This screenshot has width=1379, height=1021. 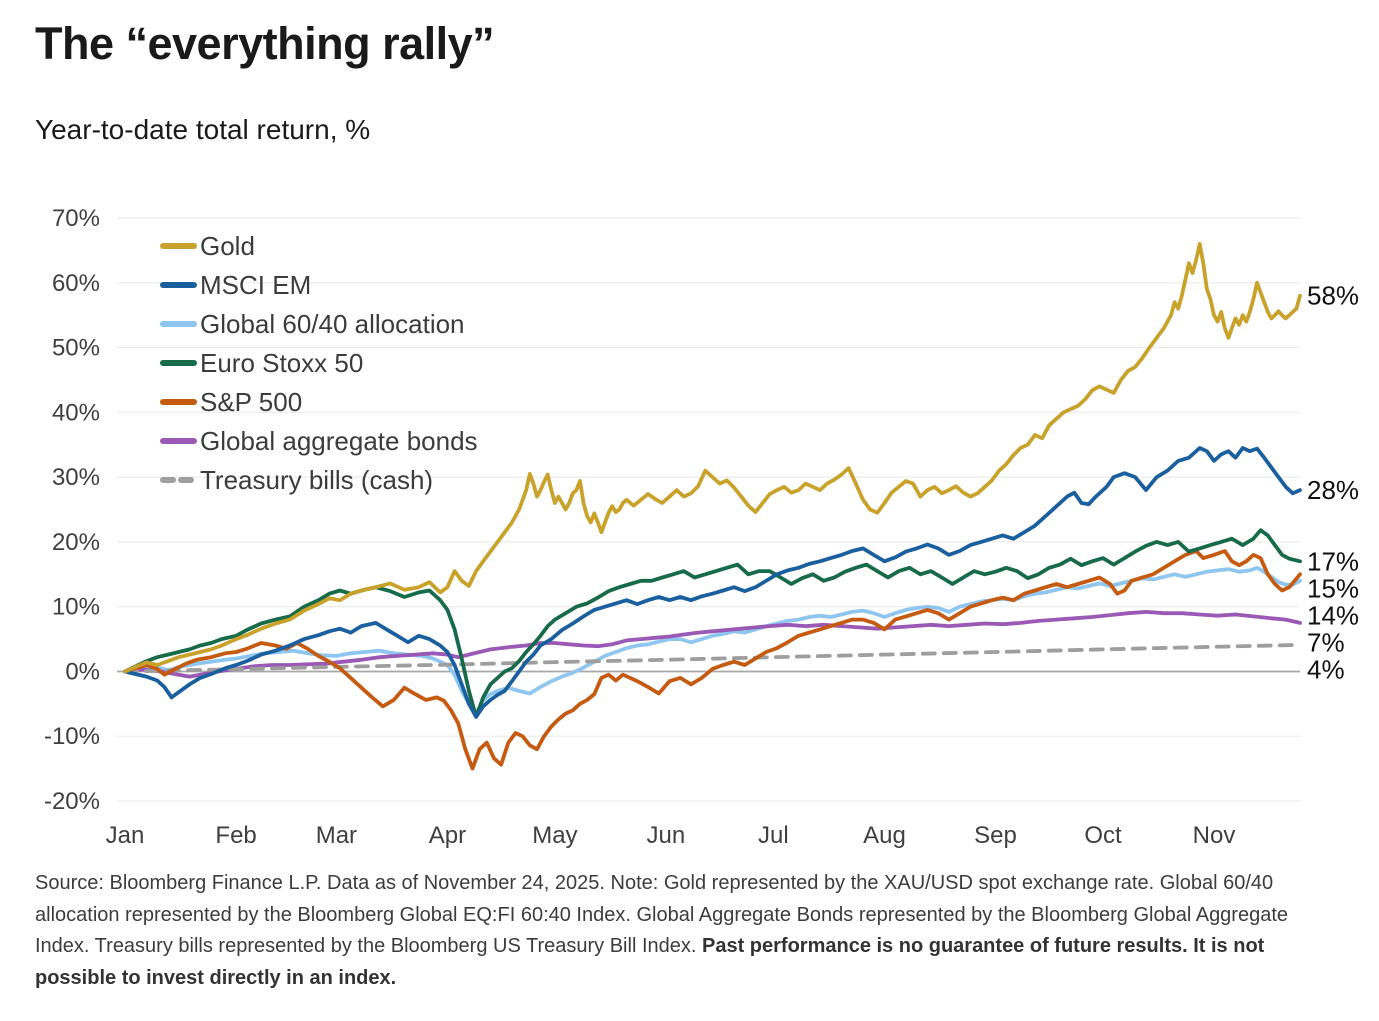 What do you see at coordinates (76, 412) in the screenshot?
I see `y-axis-tick-label: 40%` at bounding box center [76, 412].